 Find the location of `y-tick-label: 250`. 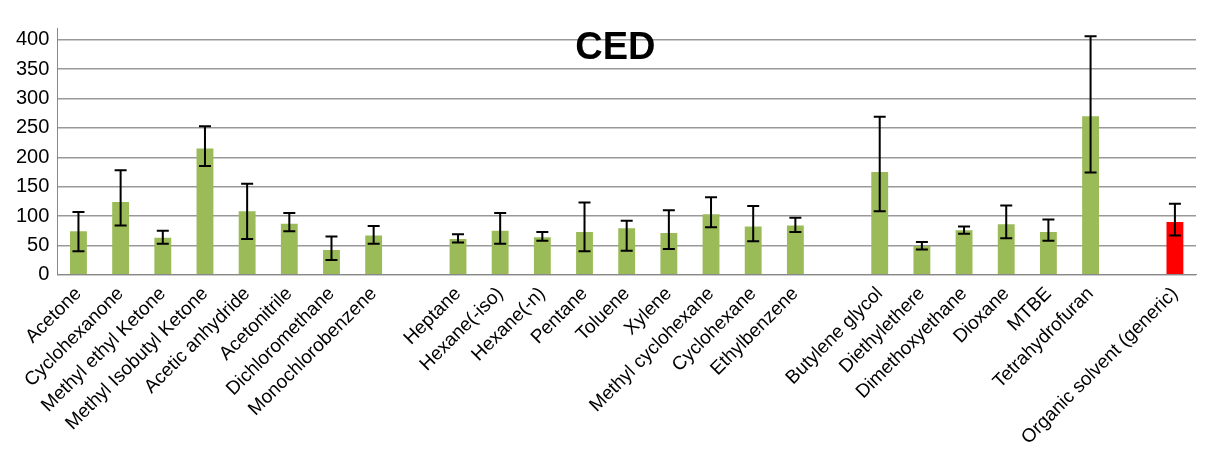

y-tick-label: 250 is located at coordinates (32, 126).